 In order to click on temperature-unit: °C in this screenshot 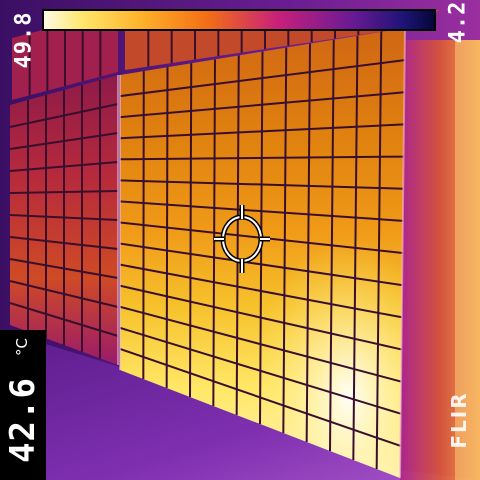, I will do `click(22, 347)`.